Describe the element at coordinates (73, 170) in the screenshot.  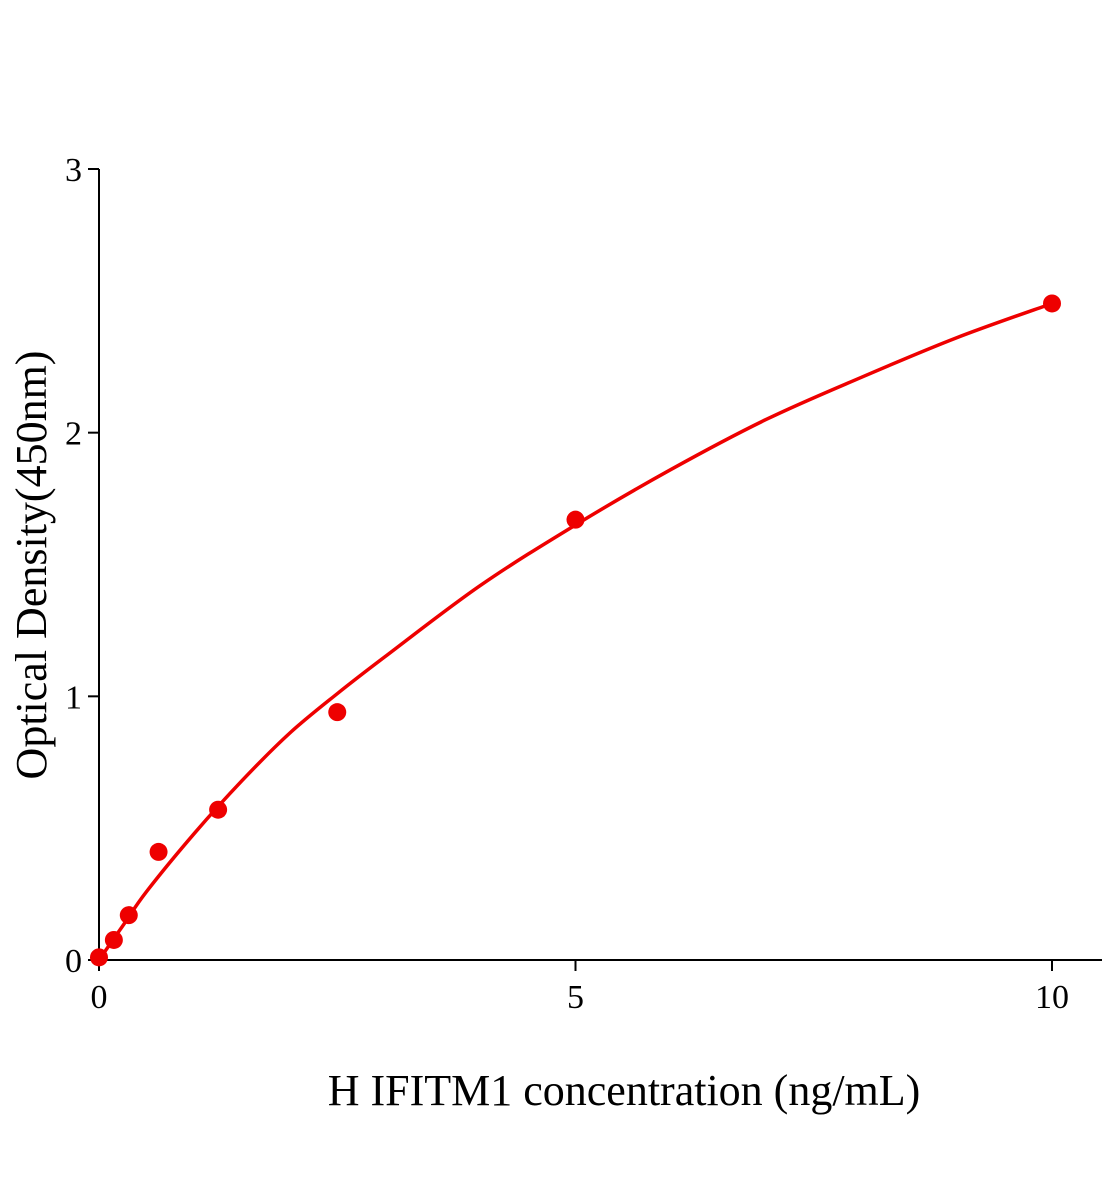
I see `y-tick-label: 3` at that location.